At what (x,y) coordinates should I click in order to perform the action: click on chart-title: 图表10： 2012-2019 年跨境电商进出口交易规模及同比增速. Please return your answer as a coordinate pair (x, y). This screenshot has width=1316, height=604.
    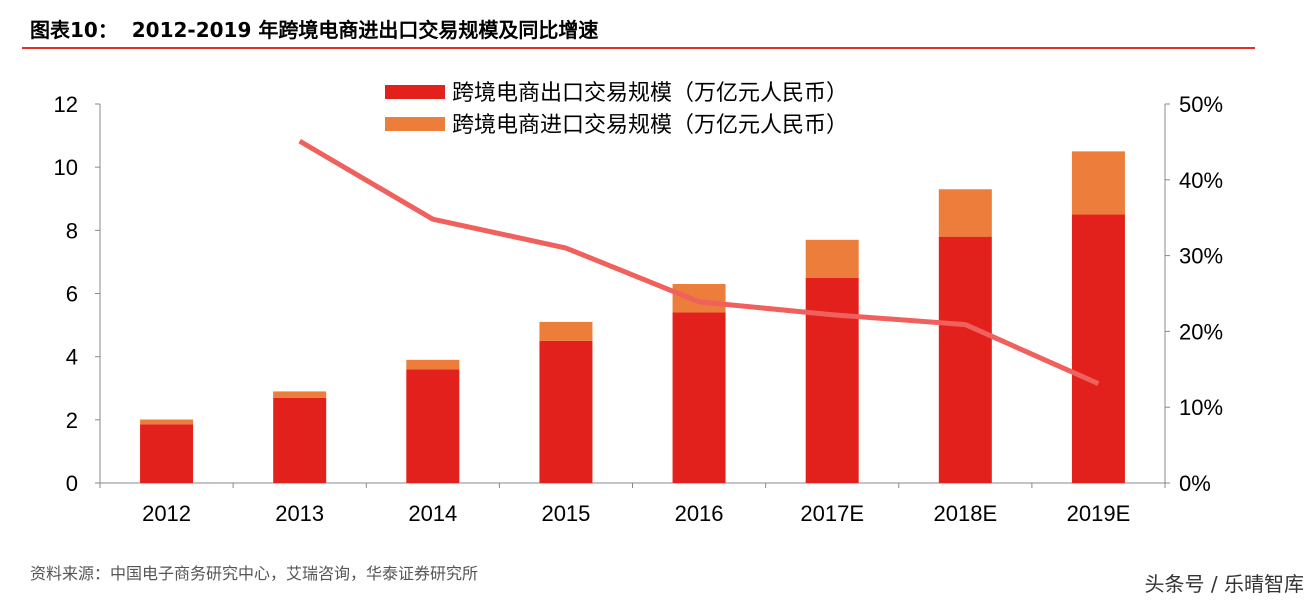
    Looking at the image, I should click on (314, 30).